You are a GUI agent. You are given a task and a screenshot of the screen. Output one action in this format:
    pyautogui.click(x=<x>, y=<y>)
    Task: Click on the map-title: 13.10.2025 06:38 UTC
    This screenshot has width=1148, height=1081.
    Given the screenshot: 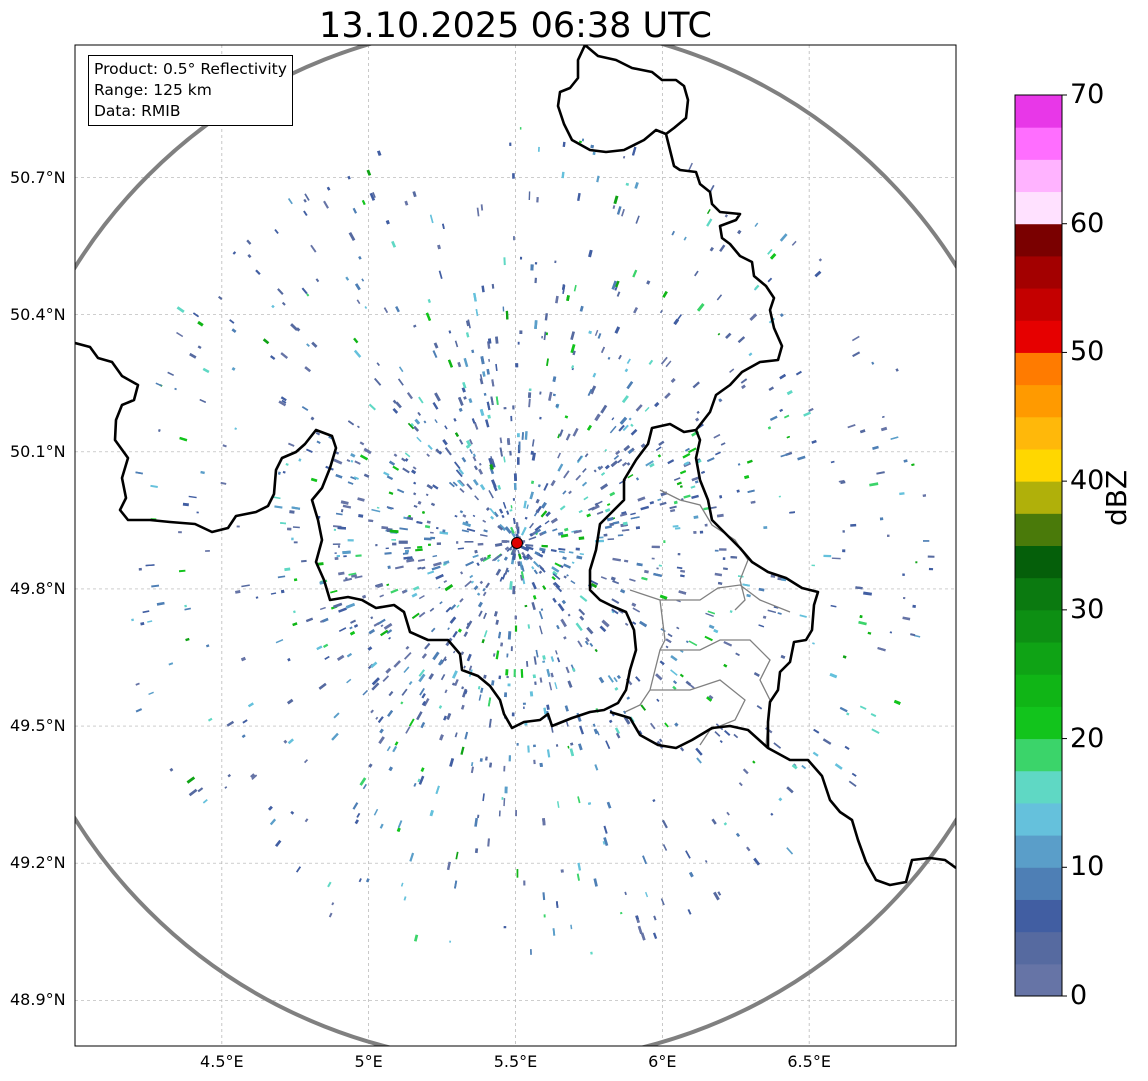 What is the action you would take?
    pyautogui.click(x=515, y=26)
    